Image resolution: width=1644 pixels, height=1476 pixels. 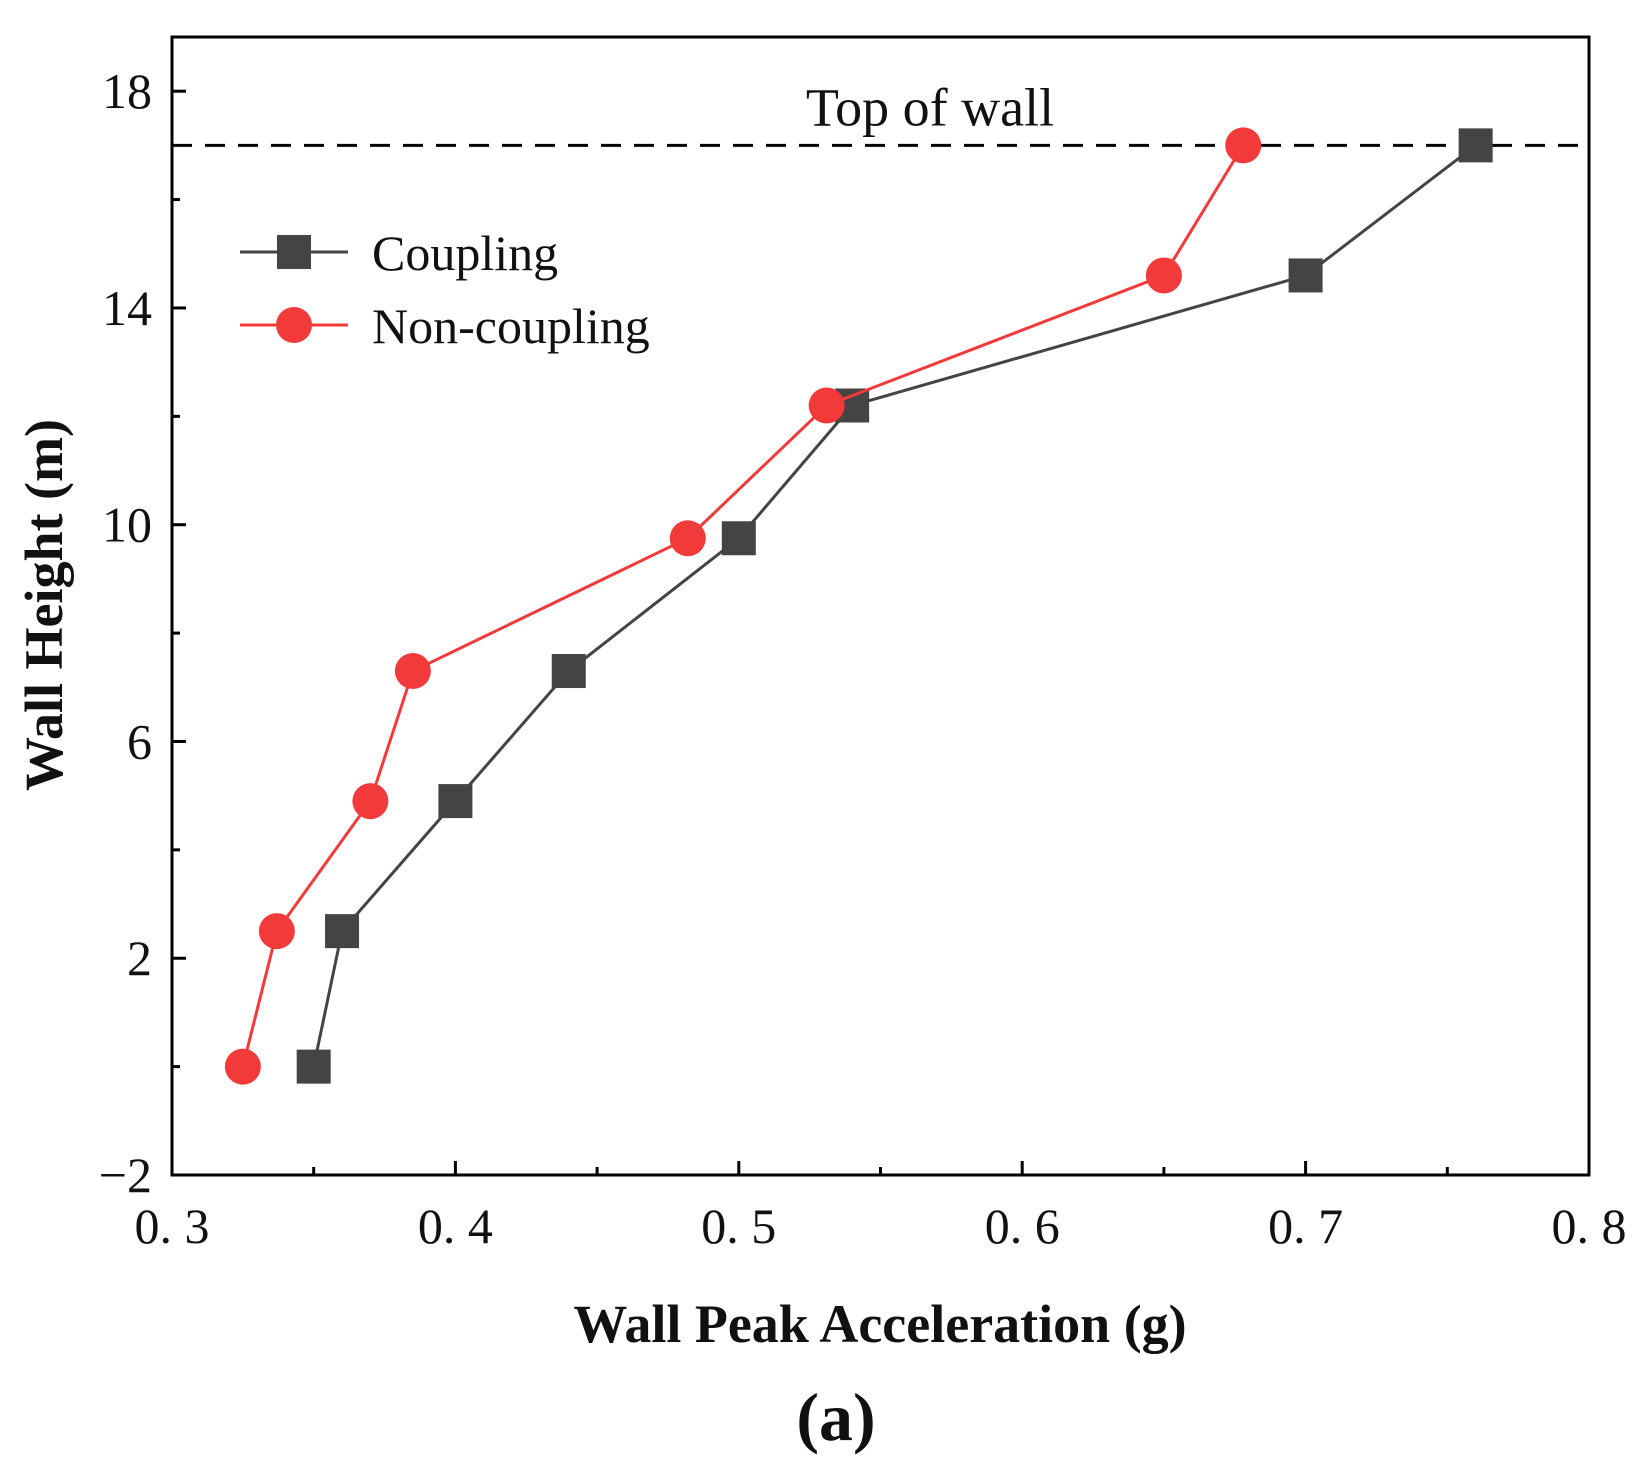 I want to click on legend-marker-coupling, so click(x=294, y=252).